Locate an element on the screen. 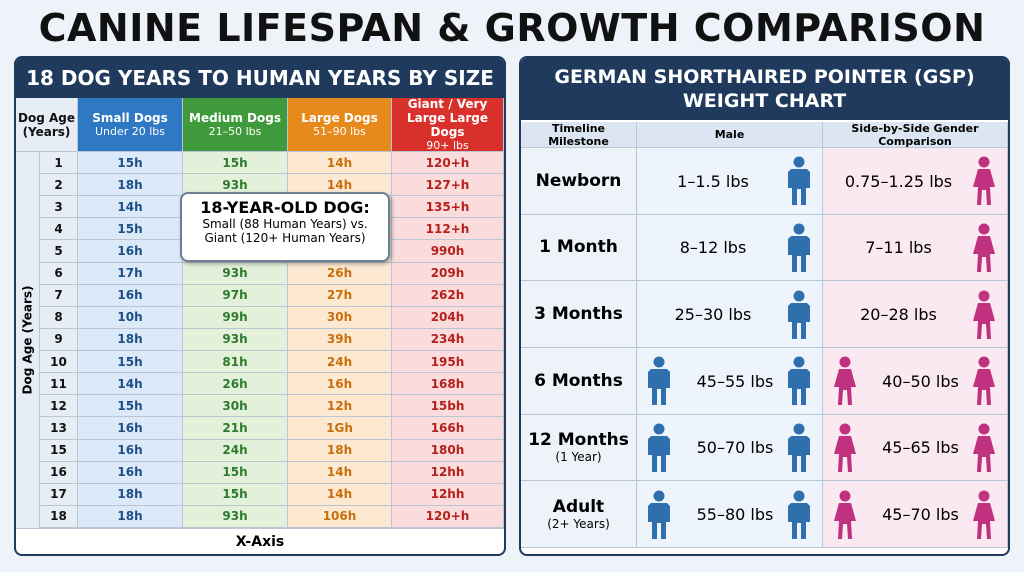  header-sub: Under 20 lbs is located at coordinates (130, 131).